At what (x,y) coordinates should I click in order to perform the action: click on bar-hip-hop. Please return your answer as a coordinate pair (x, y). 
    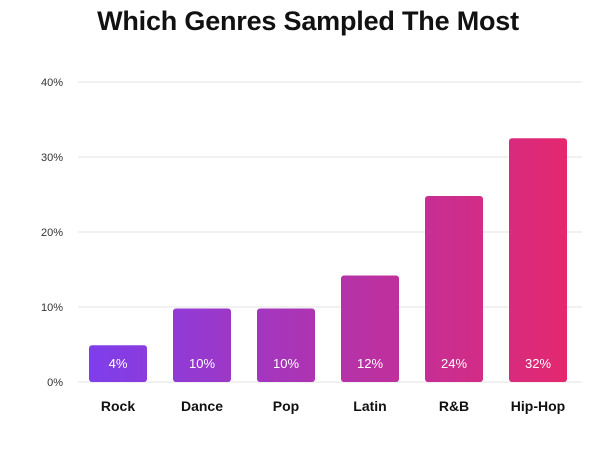
    Looking at the image, I should click on (538, 260).